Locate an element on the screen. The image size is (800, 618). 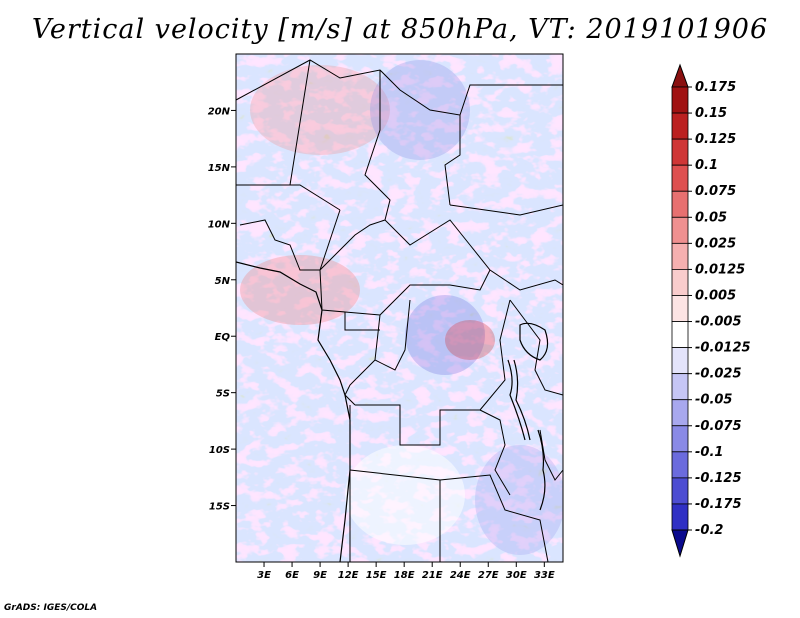
colorbar-bottom-arrow is located at coordinates (680, 543).